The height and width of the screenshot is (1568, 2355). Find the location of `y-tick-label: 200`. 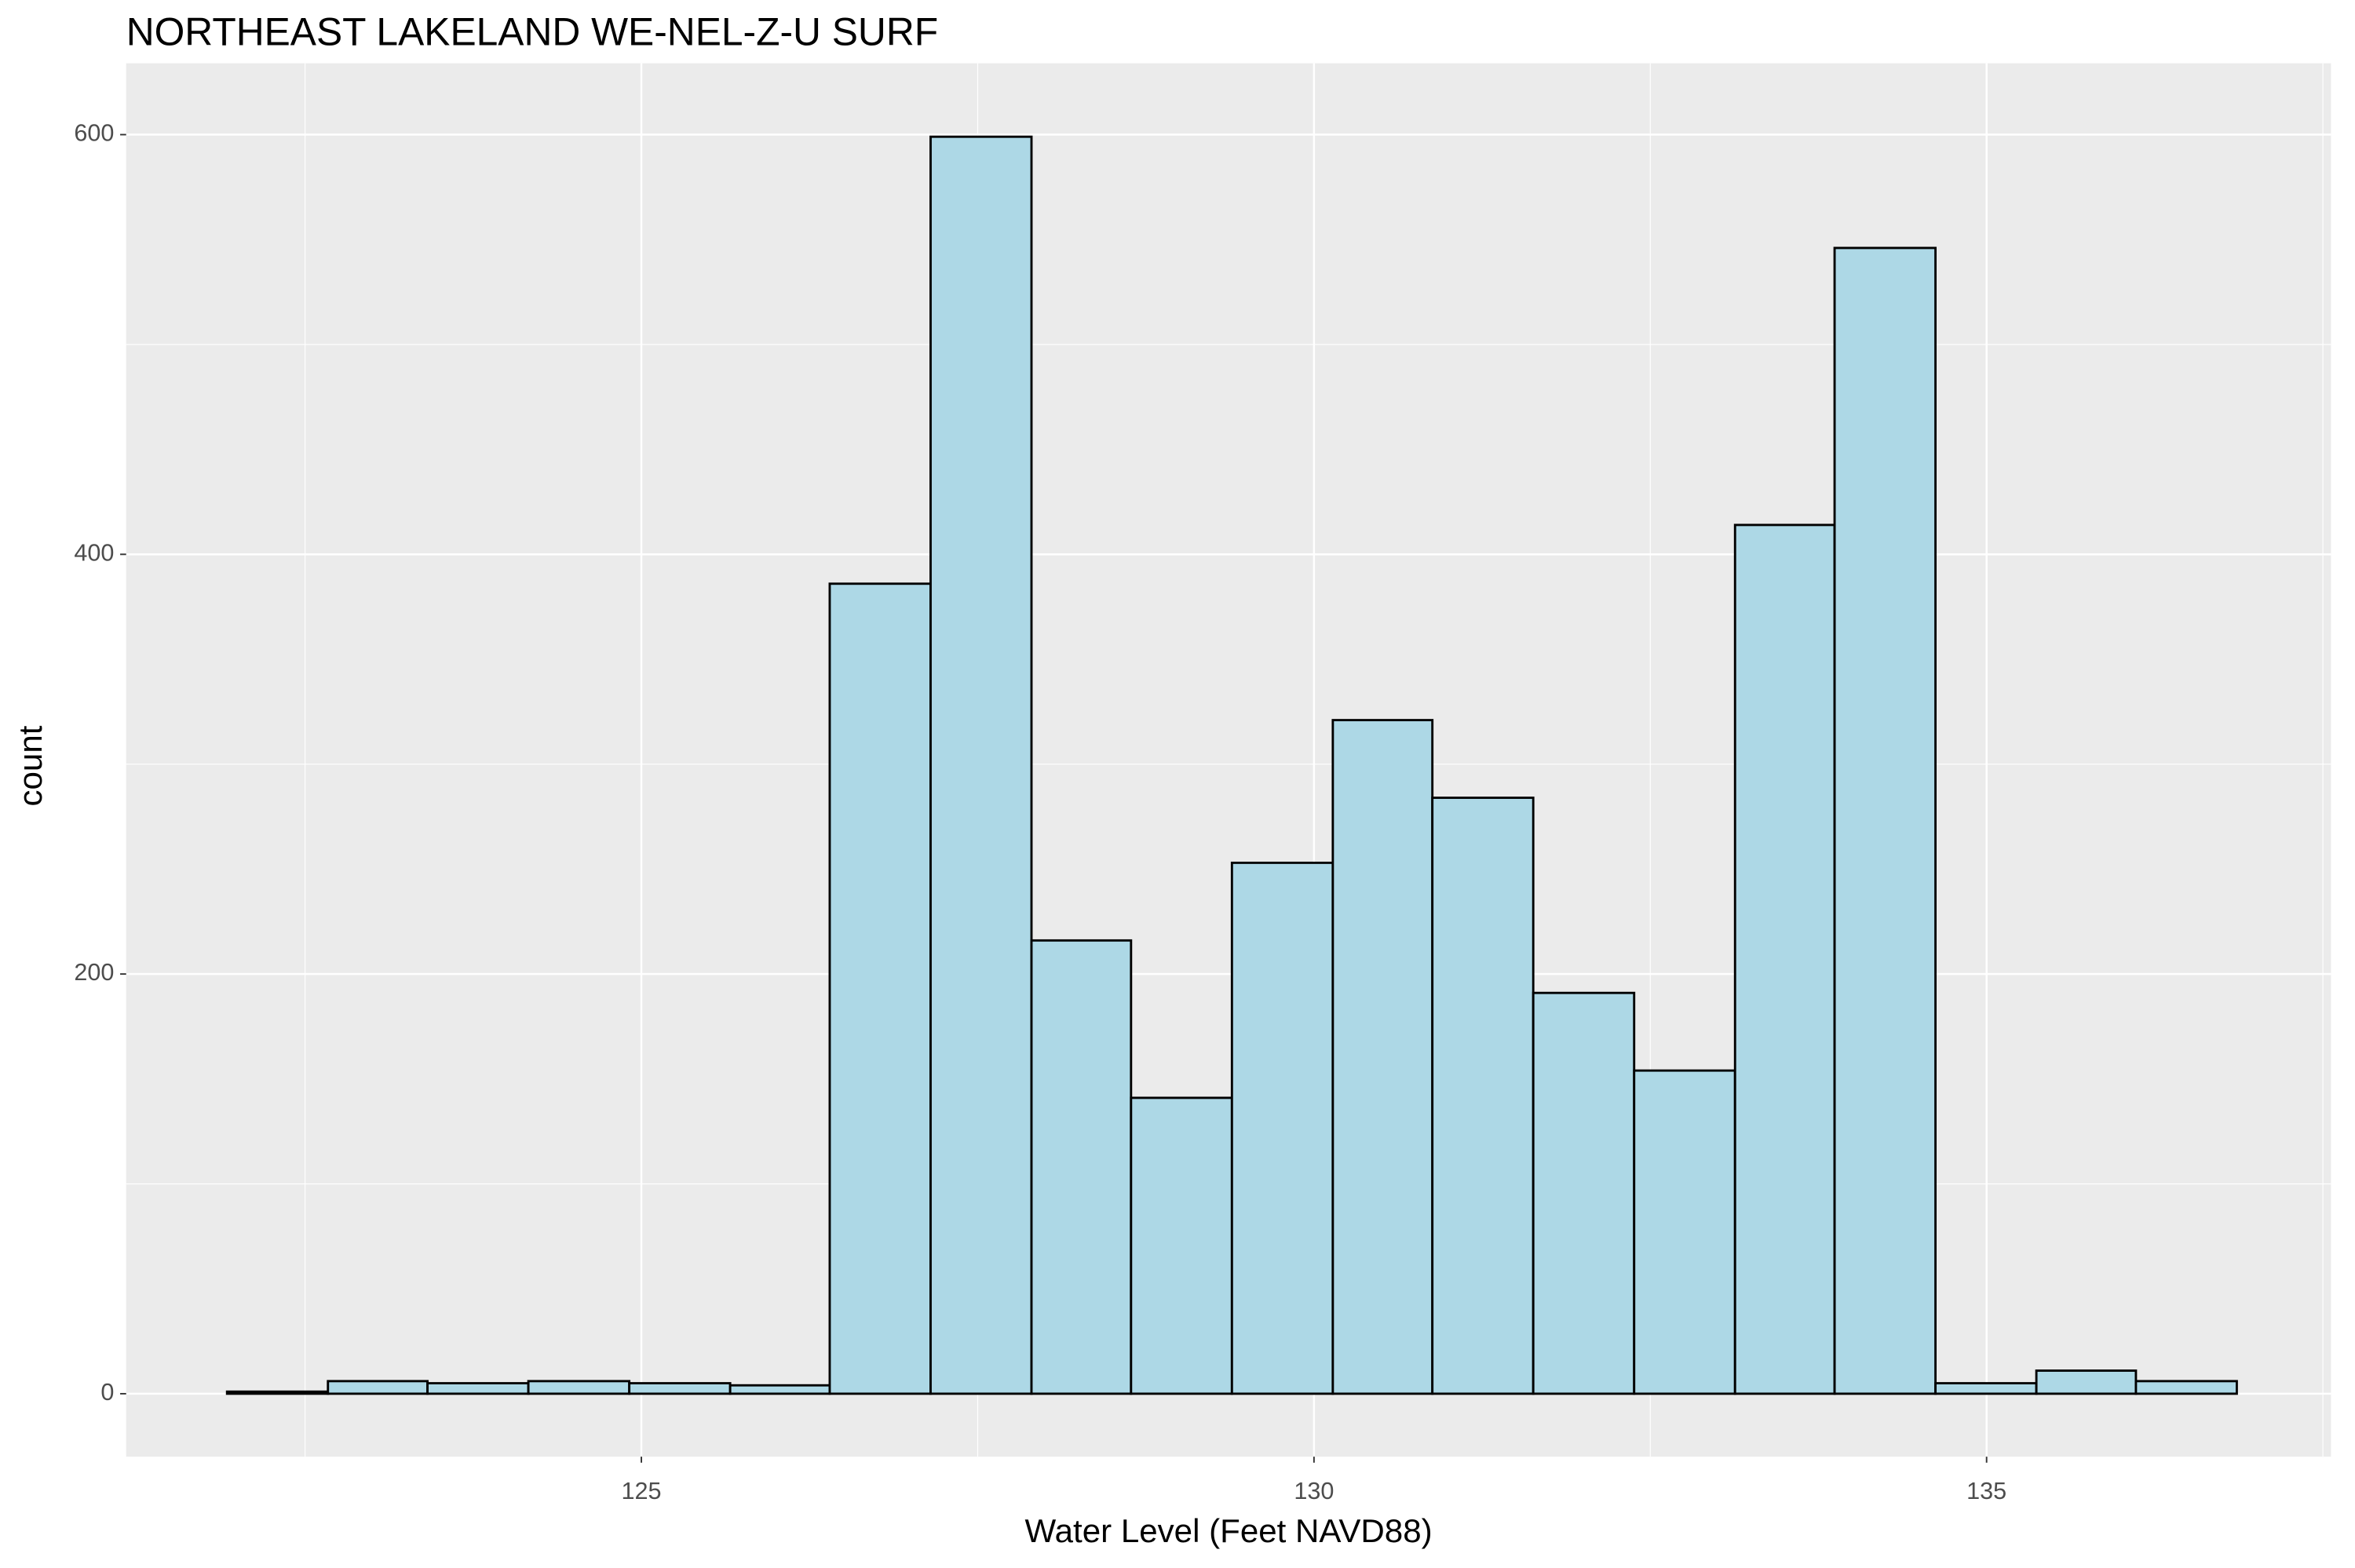

y-tick-label: 200 is located at coordinates (94, 972).